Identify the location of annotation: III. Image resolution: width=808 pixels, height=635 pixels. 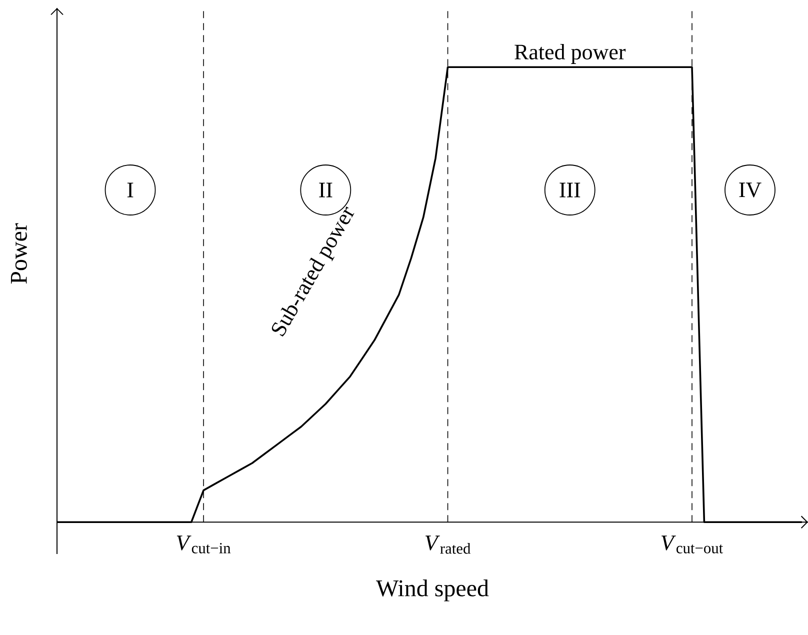
(570, 190).